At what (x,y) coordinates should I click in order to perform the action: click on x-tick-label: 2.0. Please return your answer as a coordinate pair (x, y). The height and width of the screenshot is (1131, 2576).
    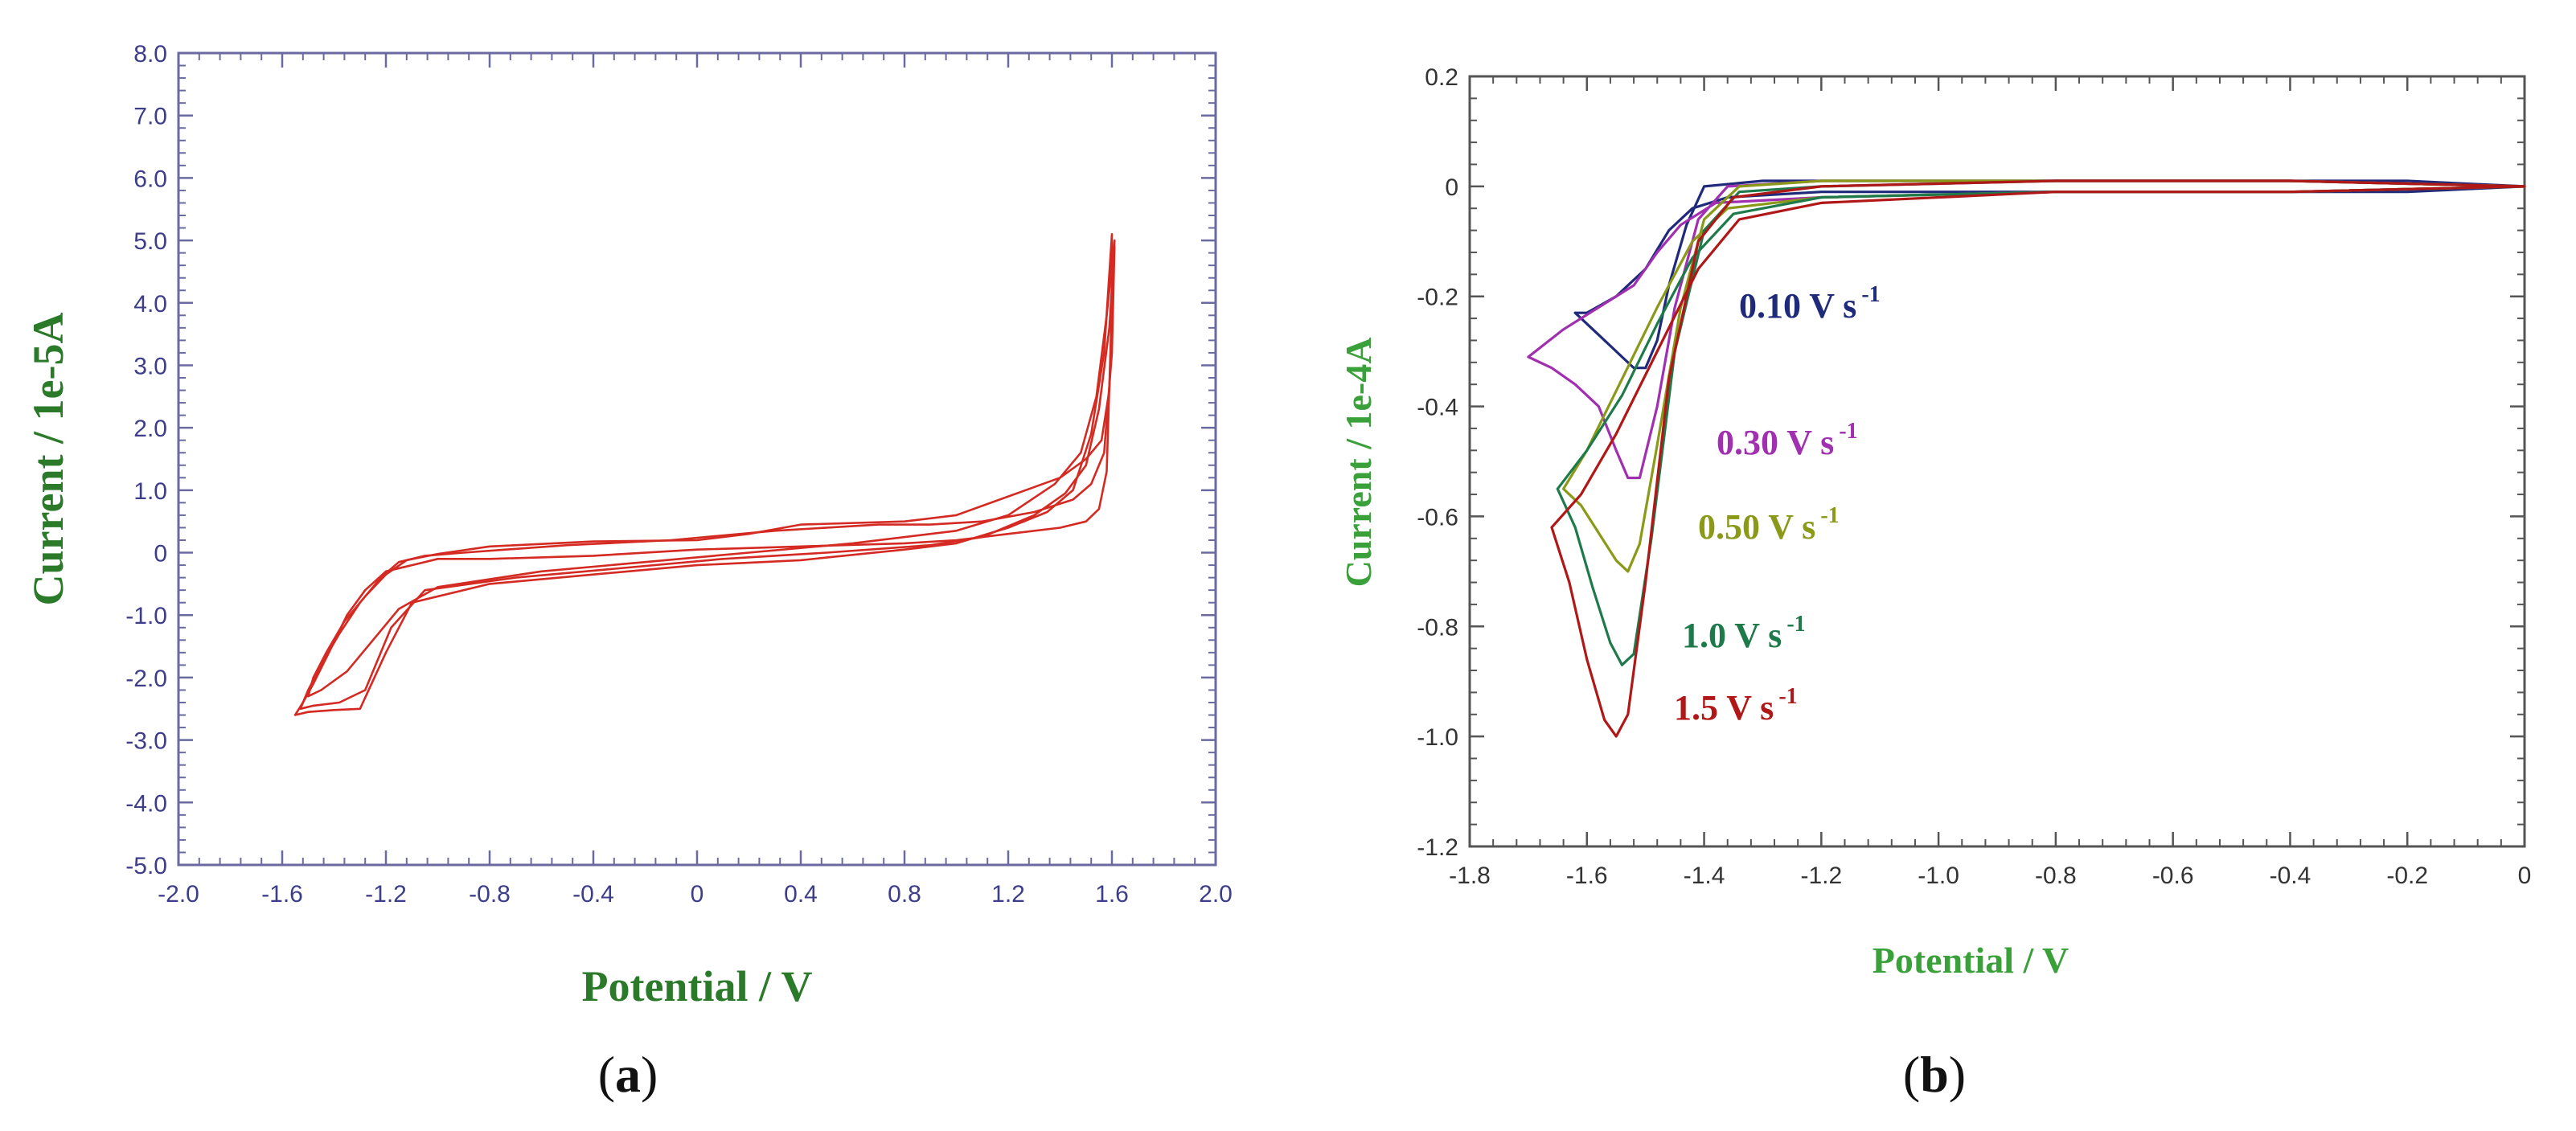
    Looking at the image, I should click on (1216, 895).